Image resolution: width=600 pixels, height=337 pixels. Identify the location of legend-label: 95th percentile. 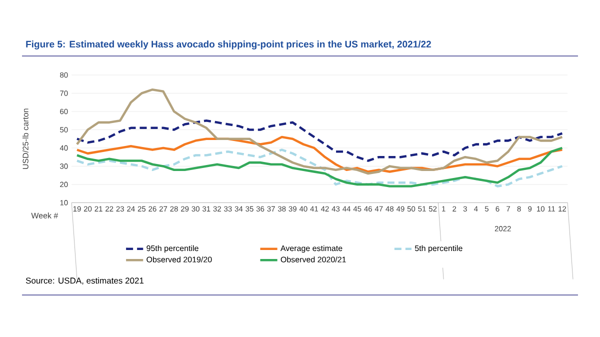
(172, 249).